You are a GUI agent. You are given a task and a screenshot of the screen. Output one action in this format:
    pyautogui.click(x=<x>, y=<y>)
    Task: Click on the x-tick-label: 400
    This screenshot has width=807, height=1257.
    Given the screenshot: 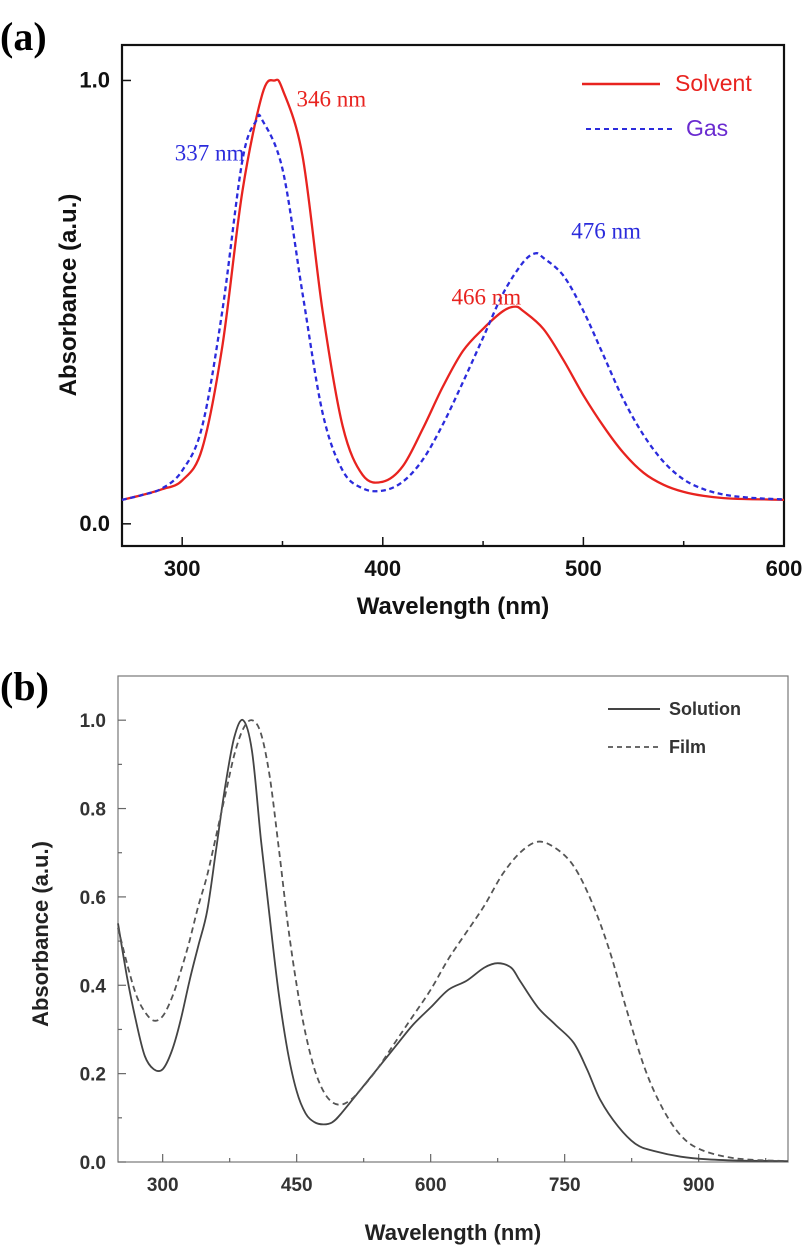 What is the action you would take?
    pyautogui.click(x=382, y=568)
    